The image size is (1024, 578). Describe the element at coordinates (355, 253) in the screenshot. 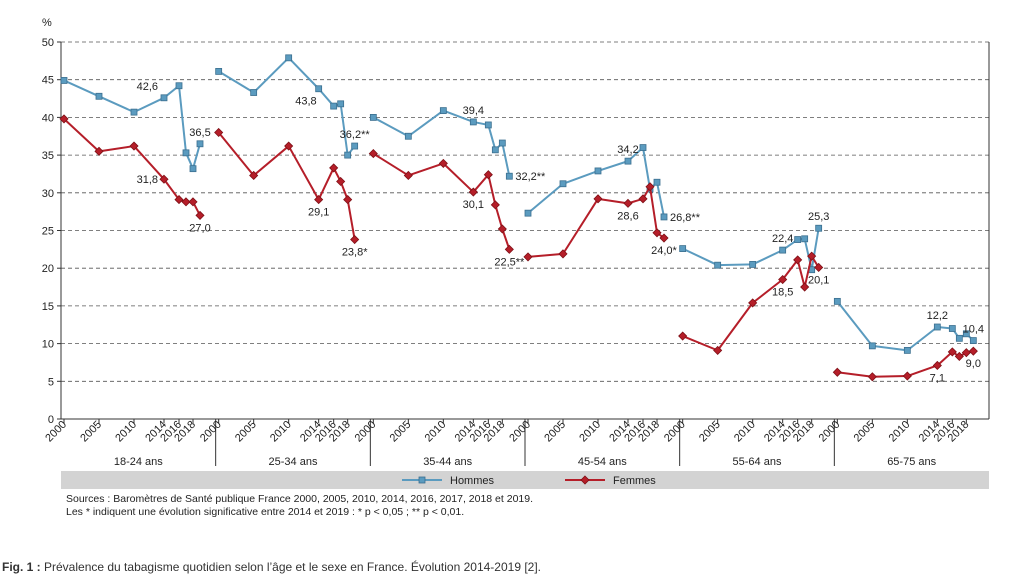

I see `data-label: 23,8*` at that location.